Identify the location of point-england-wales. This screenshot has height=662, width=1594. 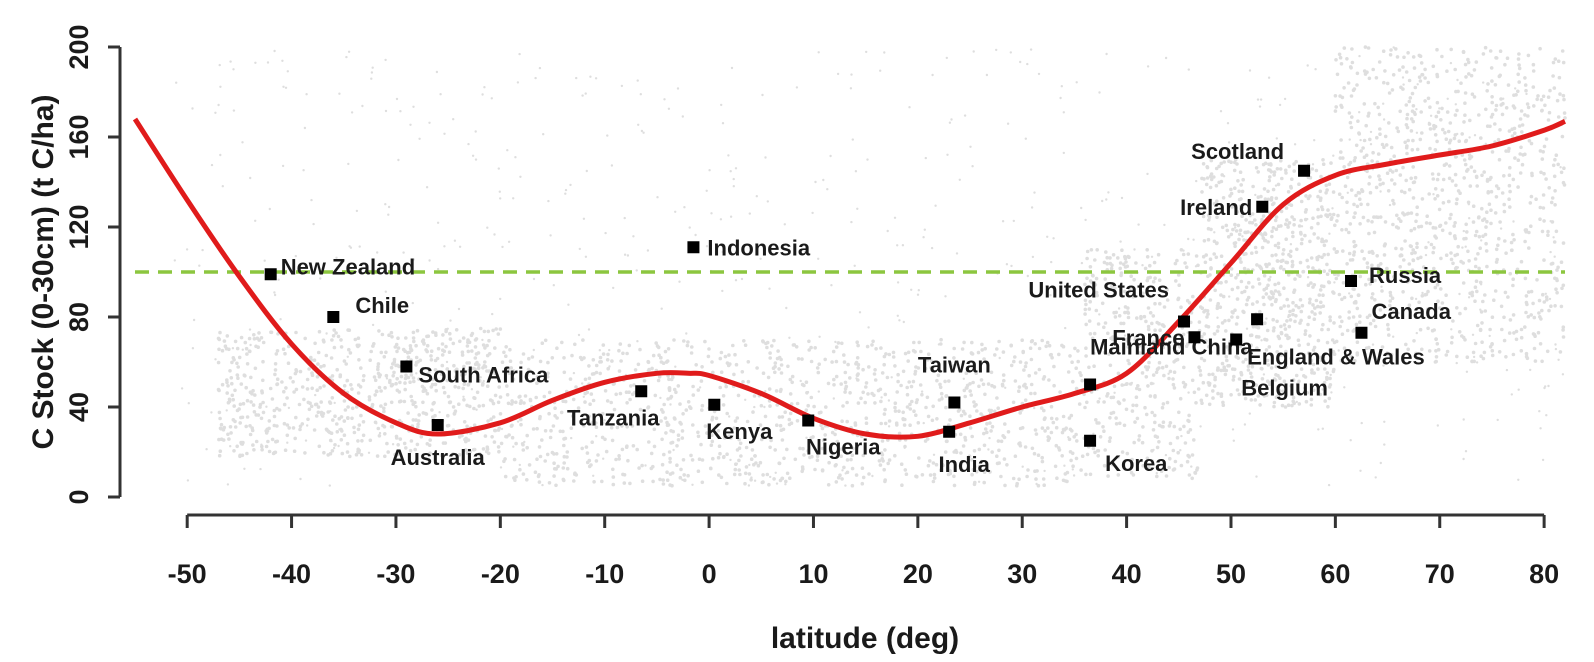
(1257, 319).